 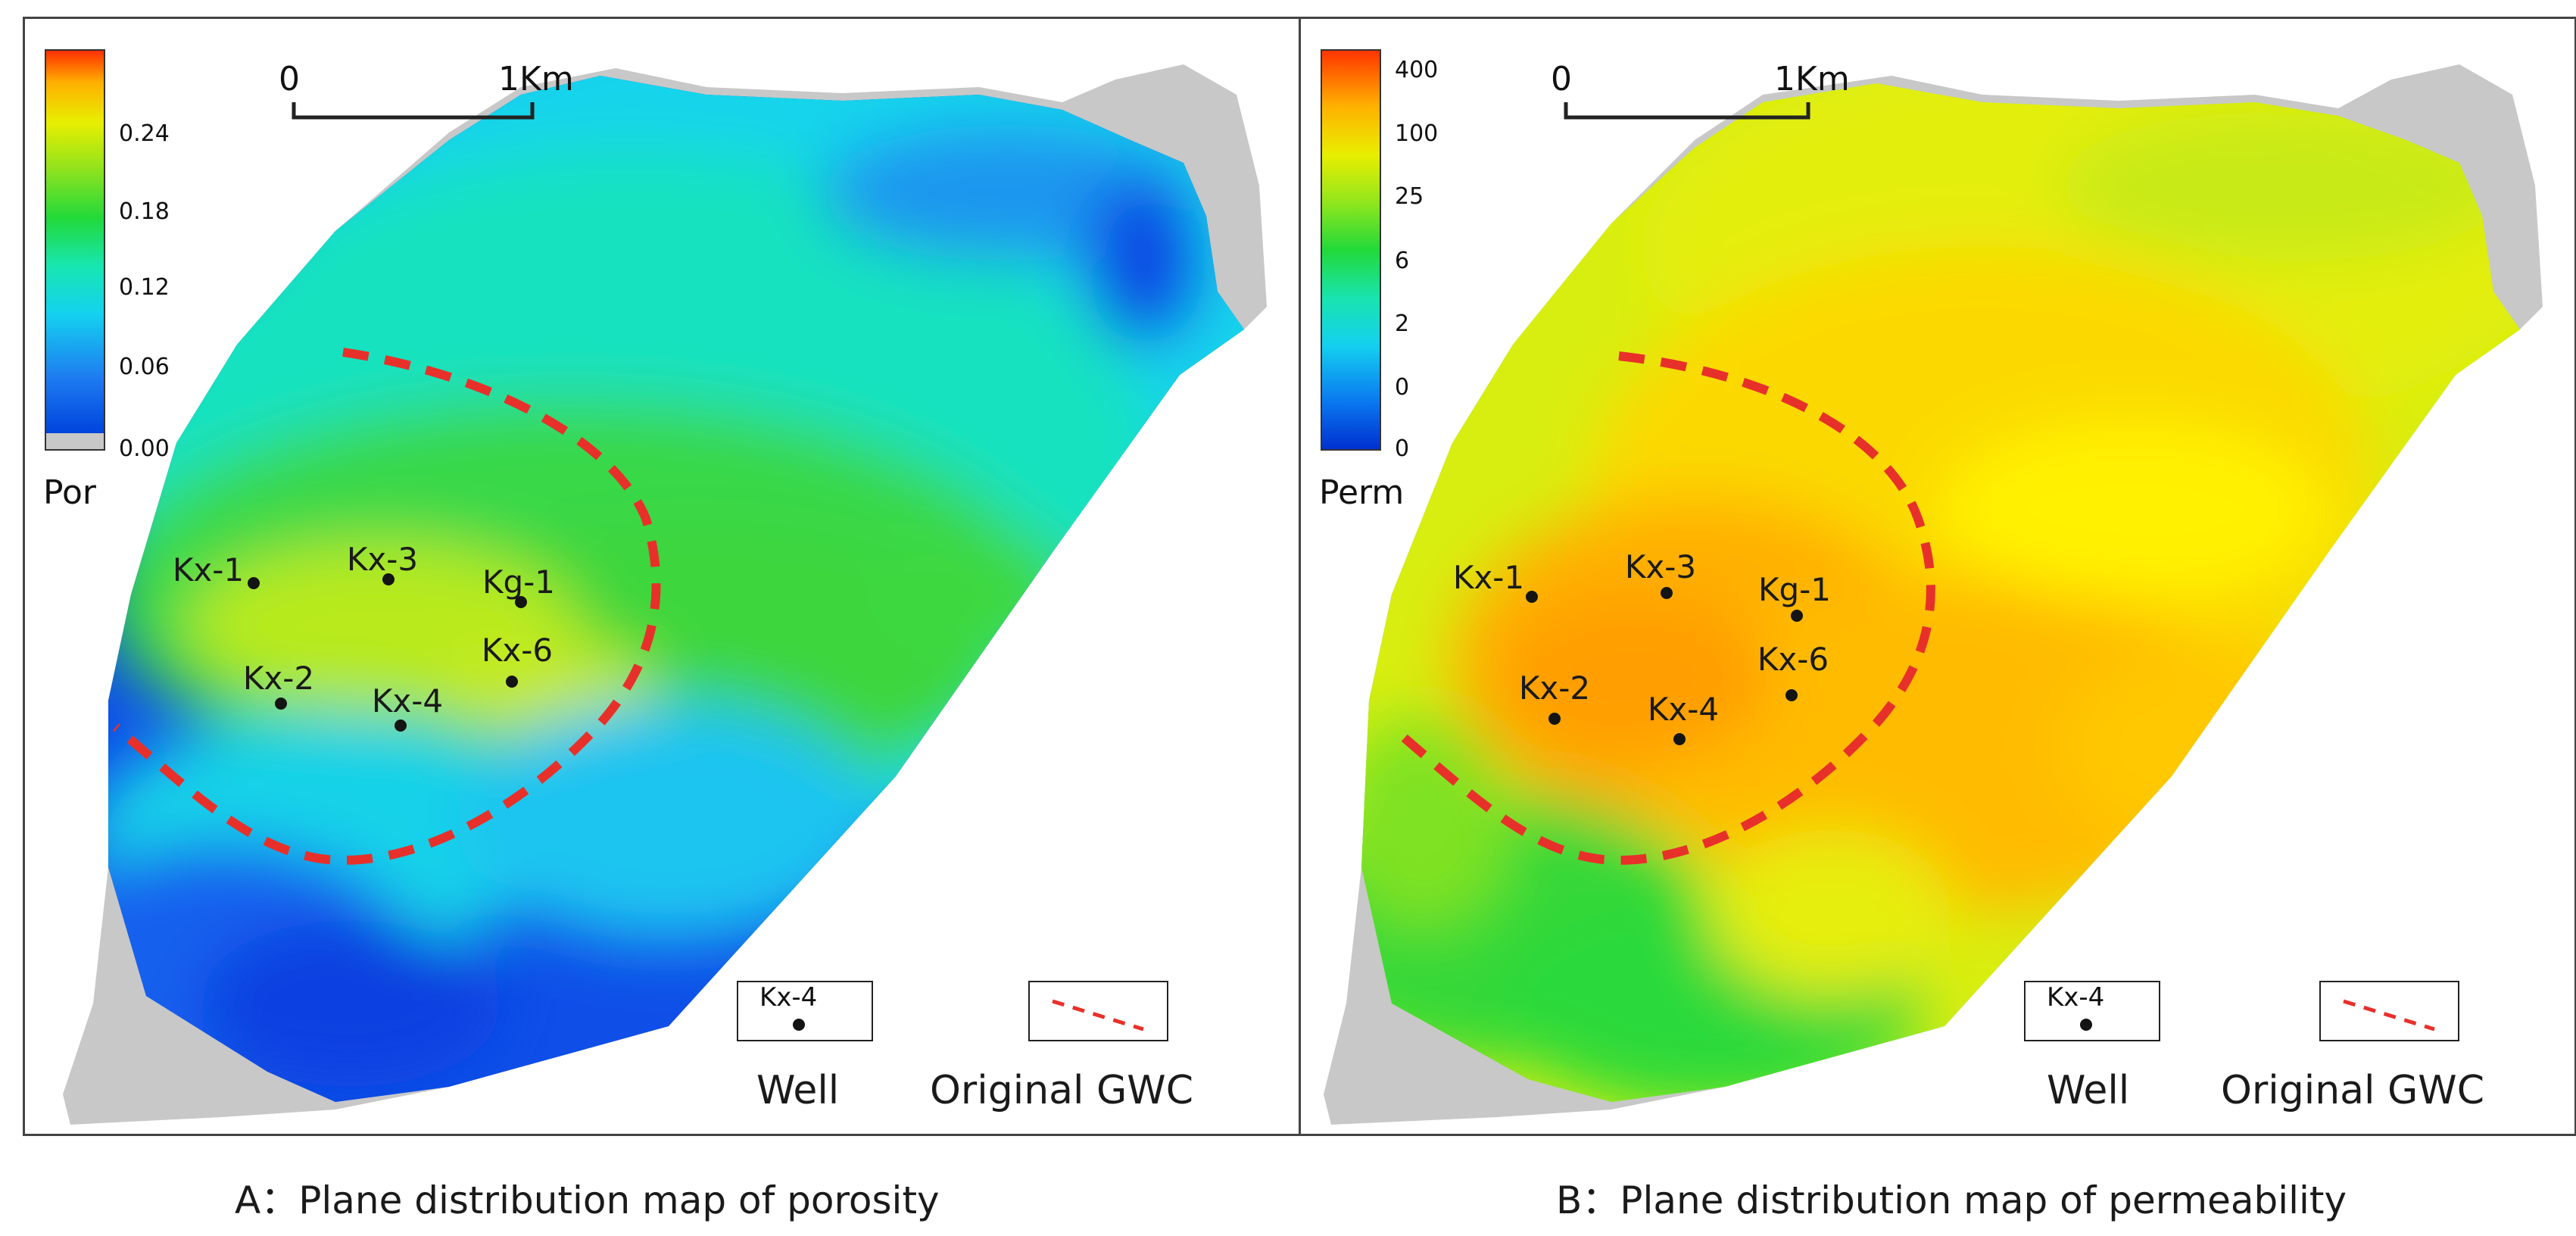 What do you see at coordinates (1417, 70) in the screenshot?
I see `colorbar-tick: 400` at bounding box center [1417, 70].